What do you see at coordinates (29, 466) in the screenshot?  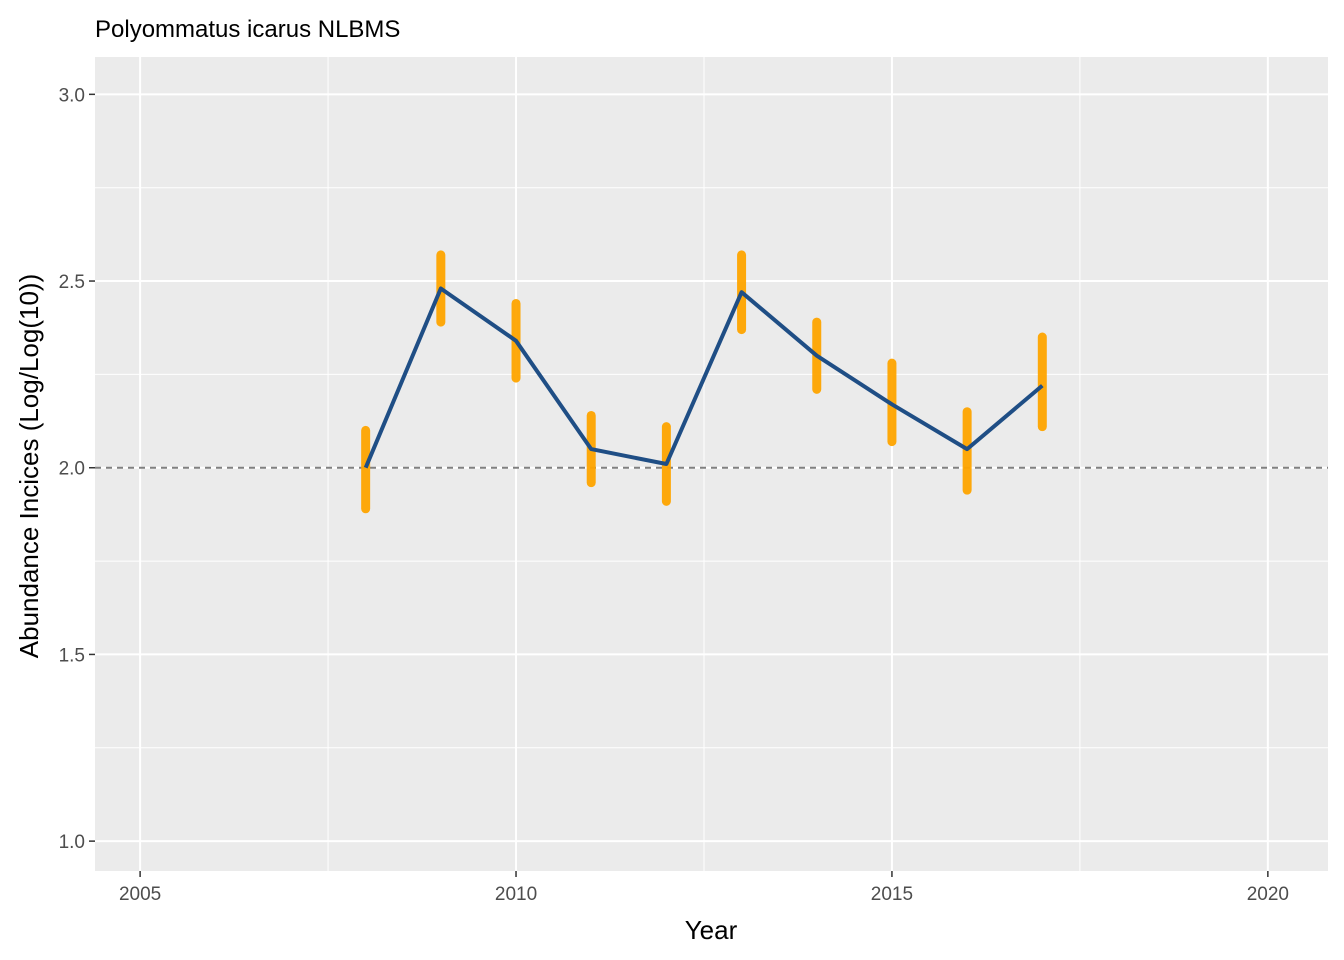 I see `y-axis-title: Abundance Incices (Log/Log(10))` at bounding box center [29, 466].